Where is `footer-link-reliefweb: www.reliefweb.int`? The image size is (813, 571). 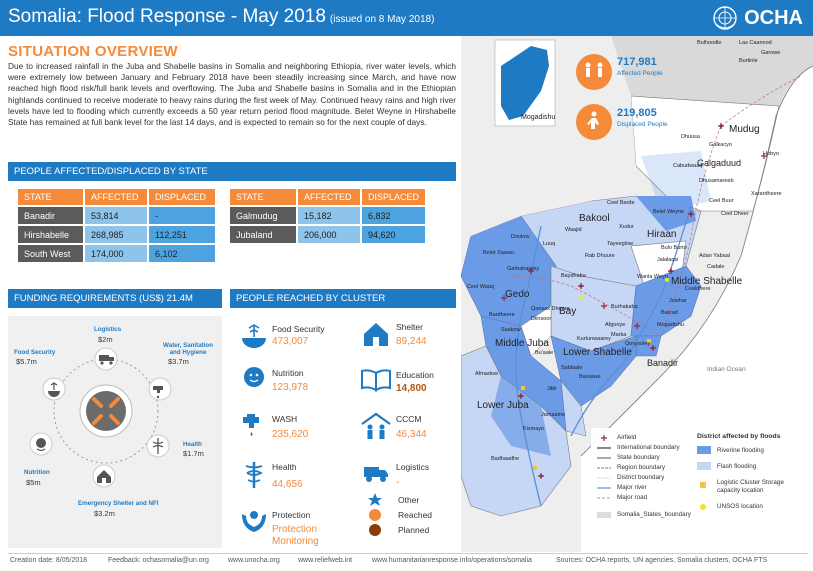
footer-link-reliefweb: www.reliefweb.int is located at coordinates (325, 560).